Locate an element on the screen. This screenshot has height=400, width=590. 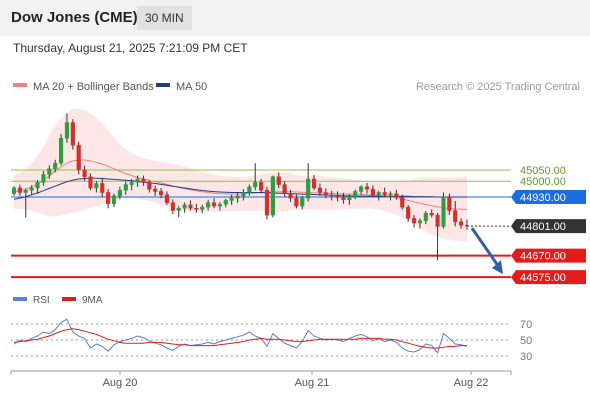
support-price-tag-bg is located at coordinates (548, 277).